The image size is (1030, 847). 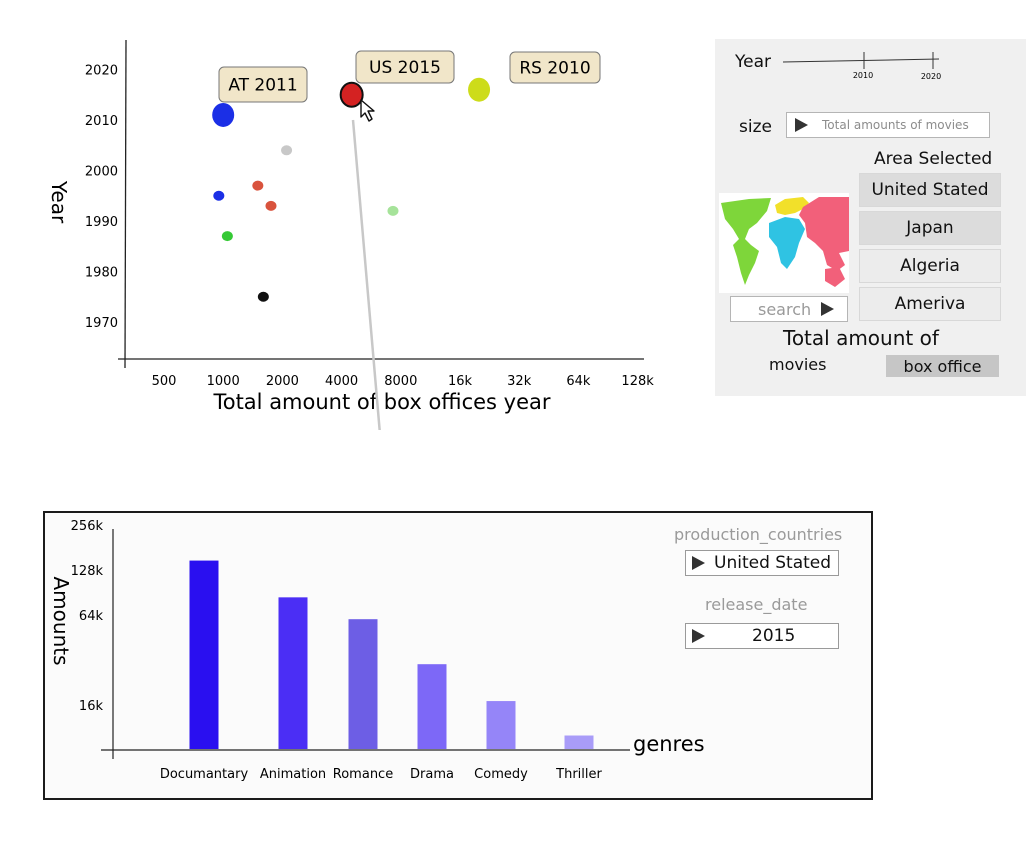 What do you see at coordinates (578, 381) in the screenshot?
I see `scatter-x-tick-64k: 64k` at bounding box center [578, 381].